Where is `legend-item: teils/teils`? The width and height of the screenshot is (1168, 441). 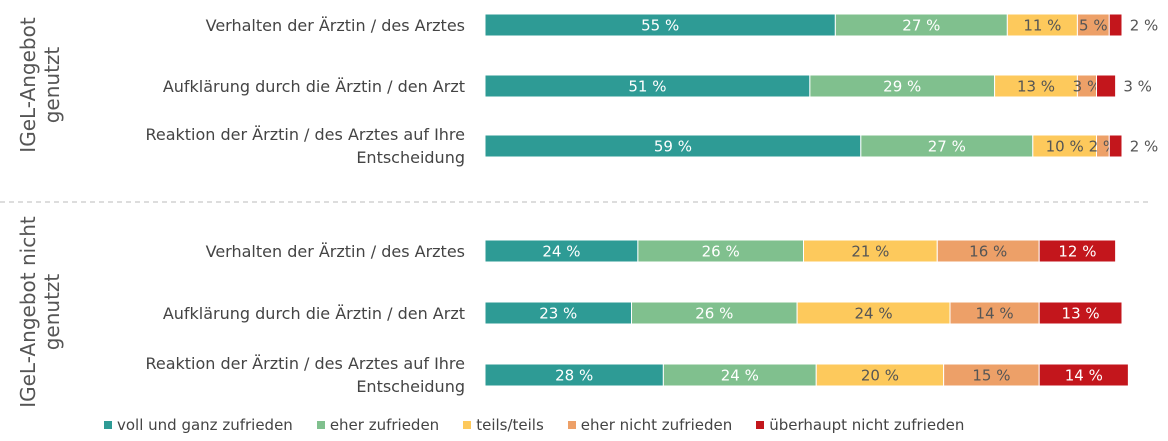
legend-item: teils/teils is located at coordinates (503, 425).